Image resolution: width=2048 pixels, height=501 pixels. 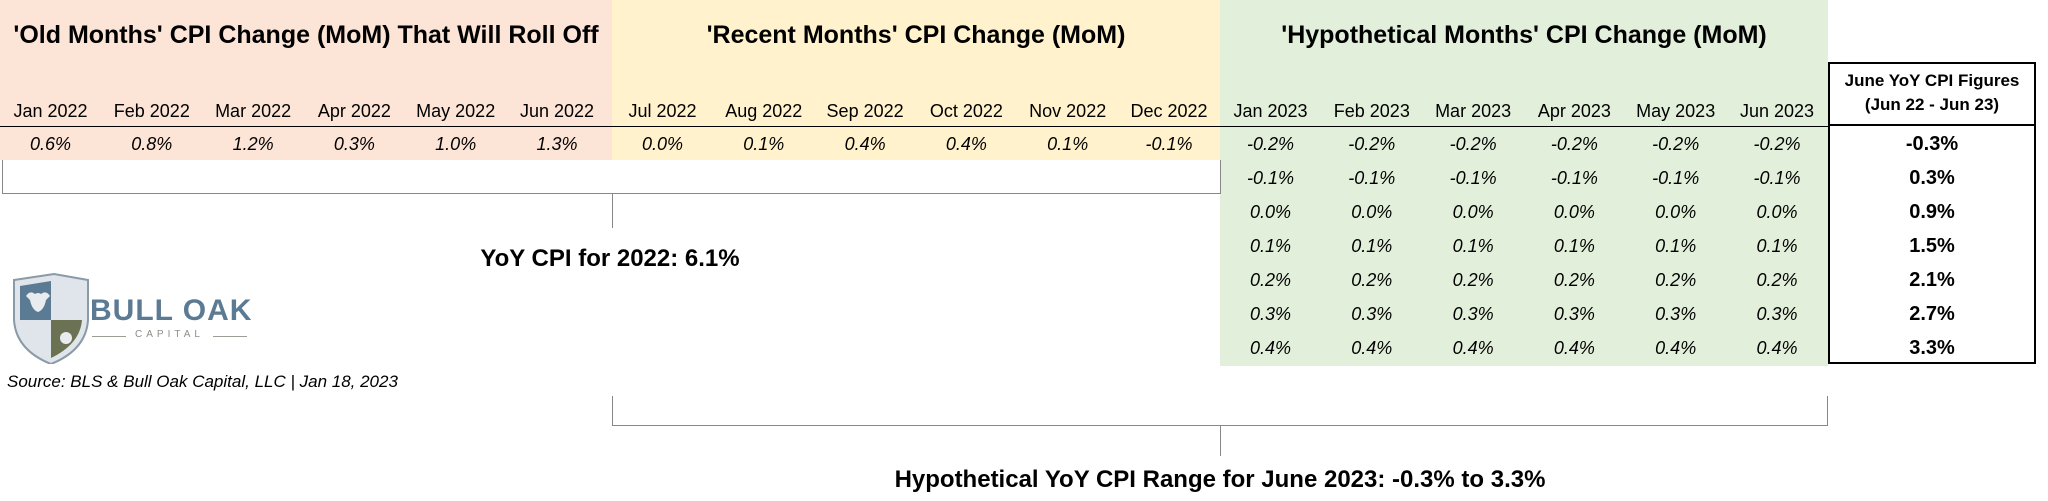 What do you see at coordinates (1169, 144) in the screenshot?
I see `recent-month-value: -0.1%` at bounding box center [1169, 144].